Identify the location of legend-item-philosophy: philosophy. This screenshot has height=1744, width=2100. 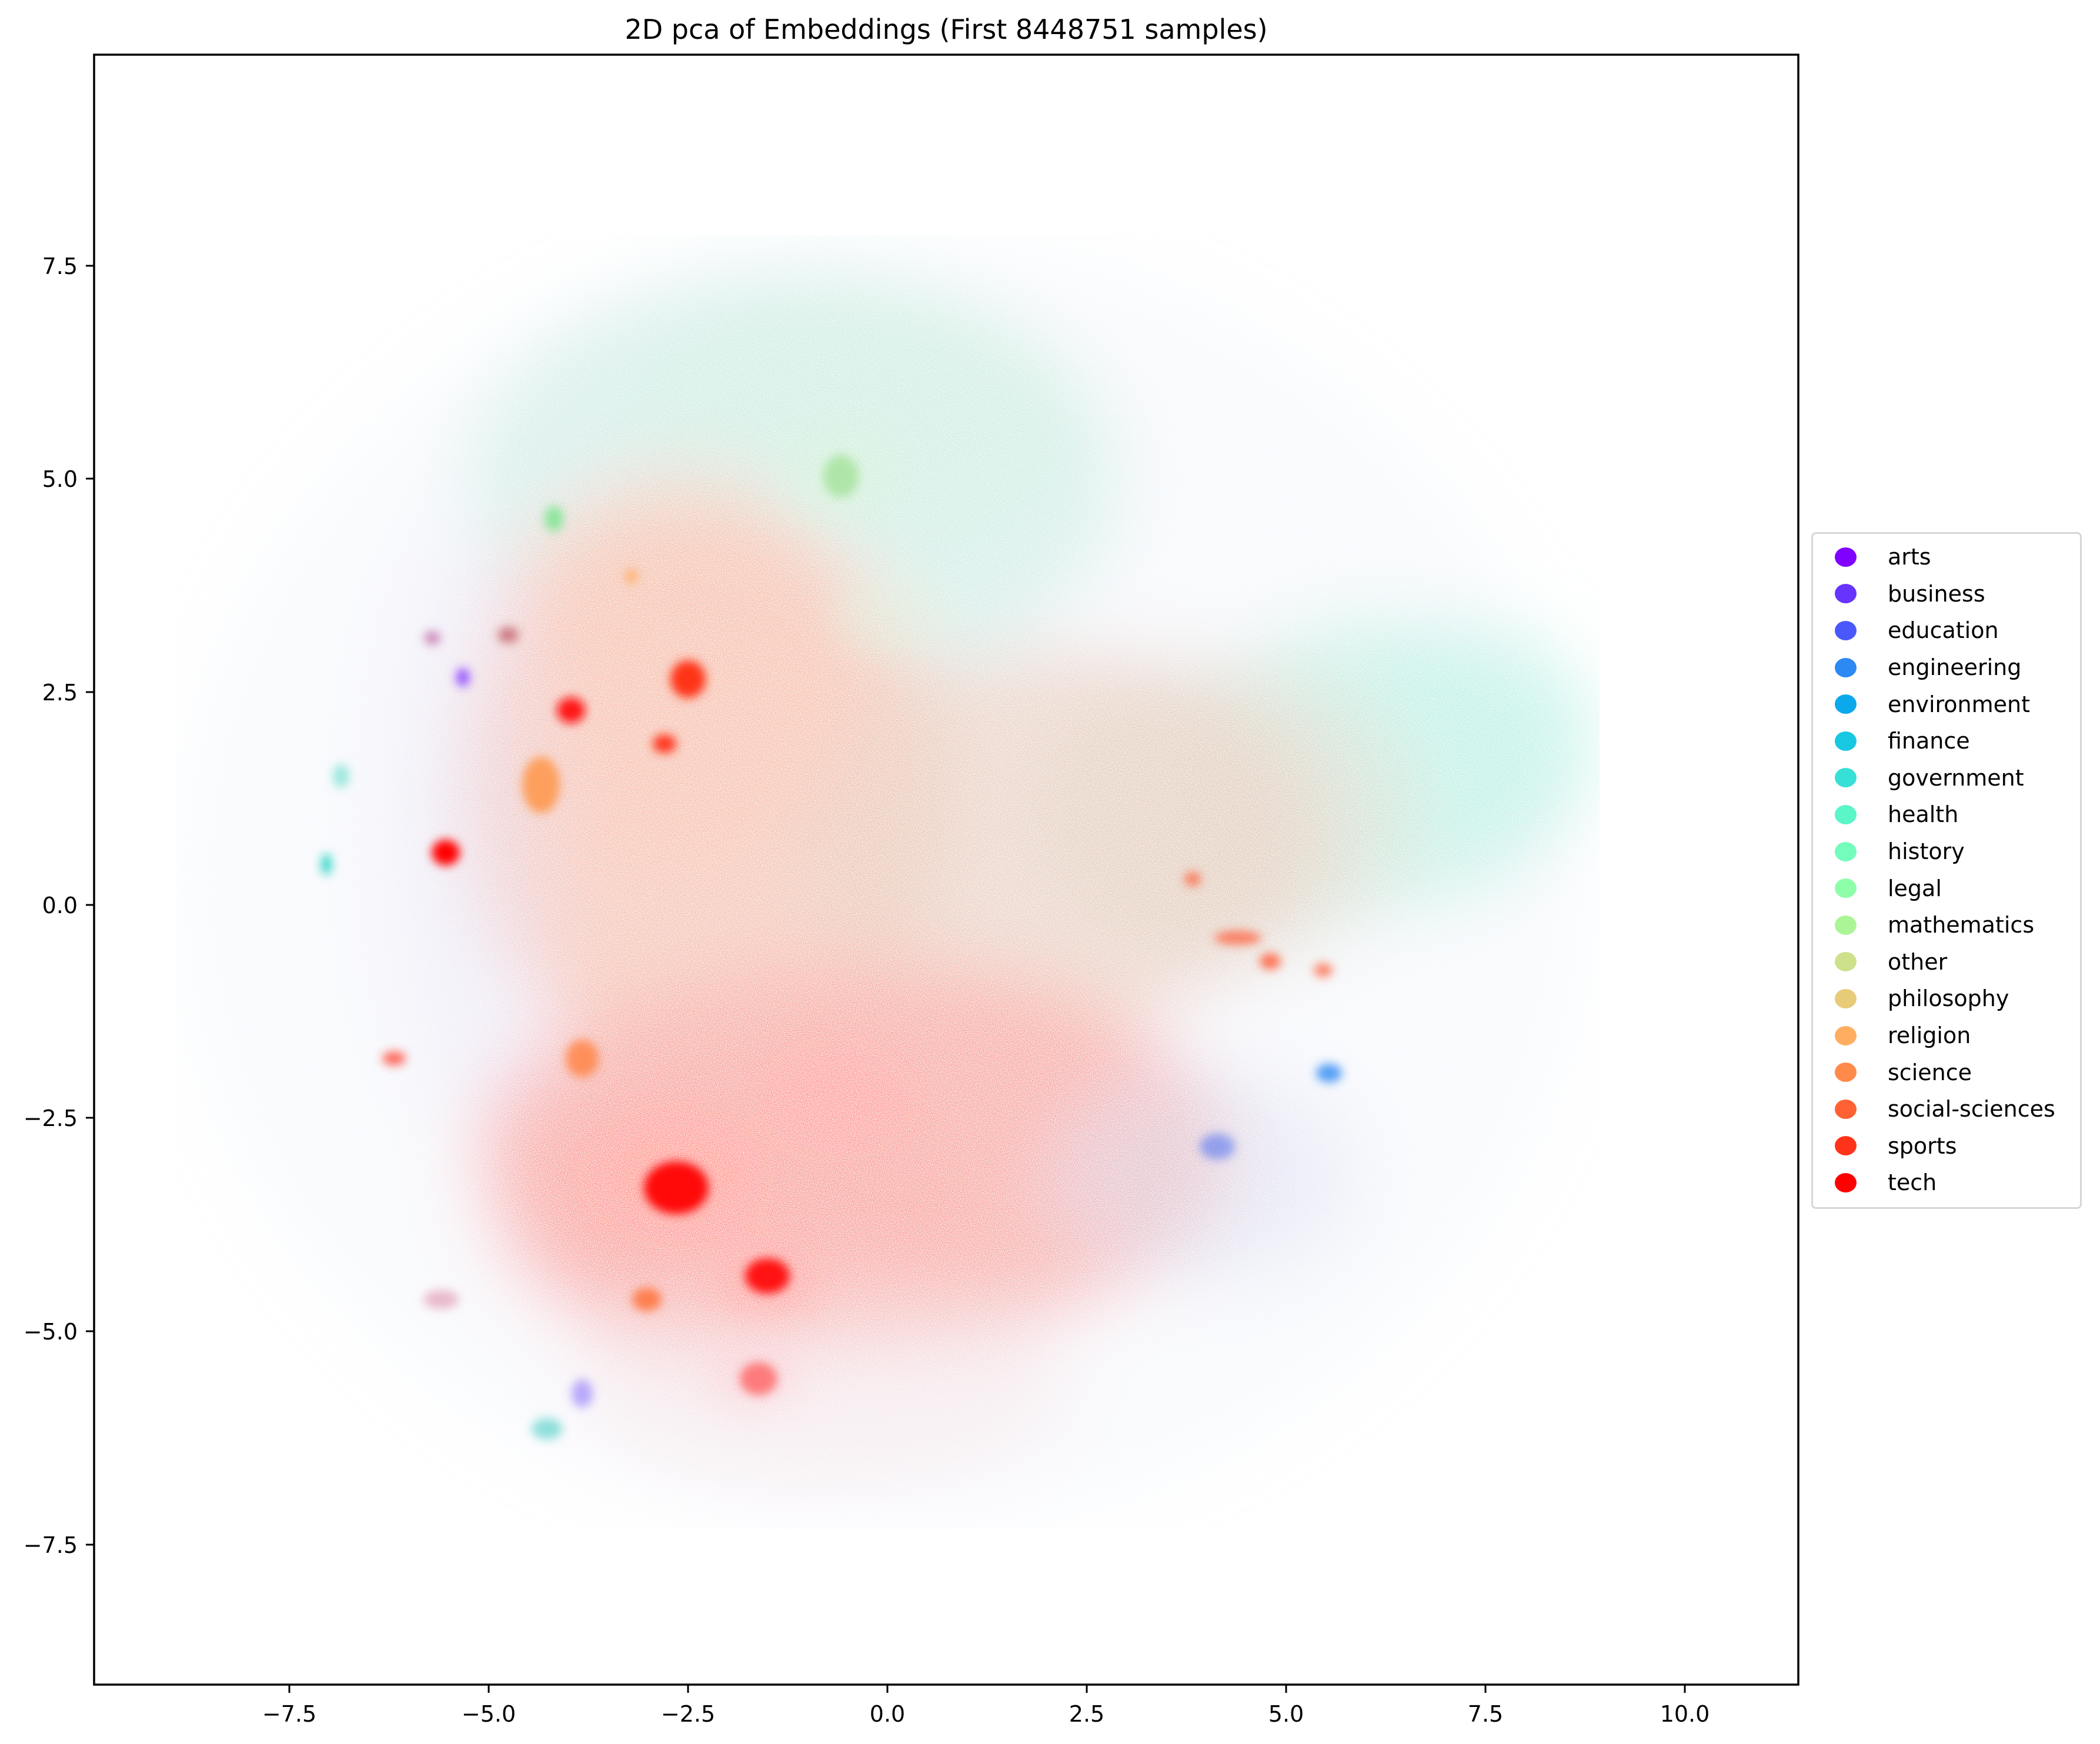
(1946, 998).